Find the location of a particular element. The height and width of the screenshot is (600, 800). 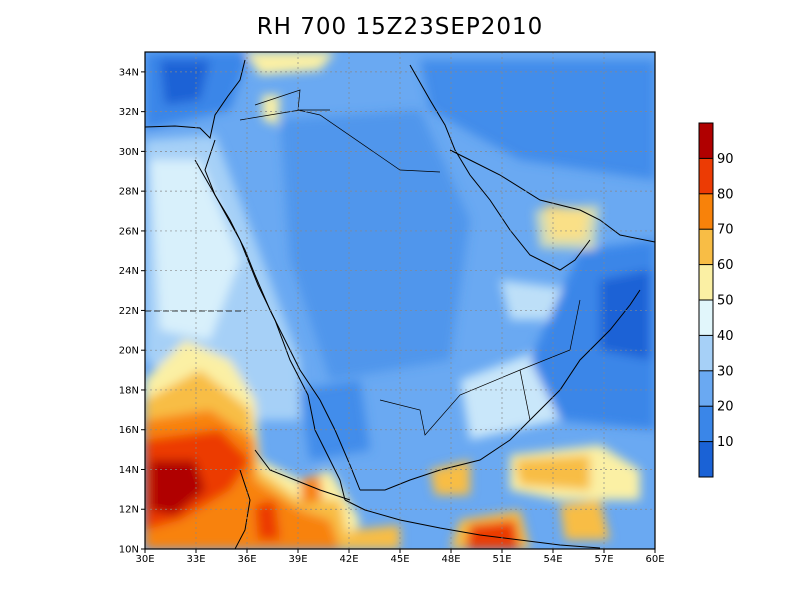

x-tick-label: 45E is located at coordinates (399, 559).